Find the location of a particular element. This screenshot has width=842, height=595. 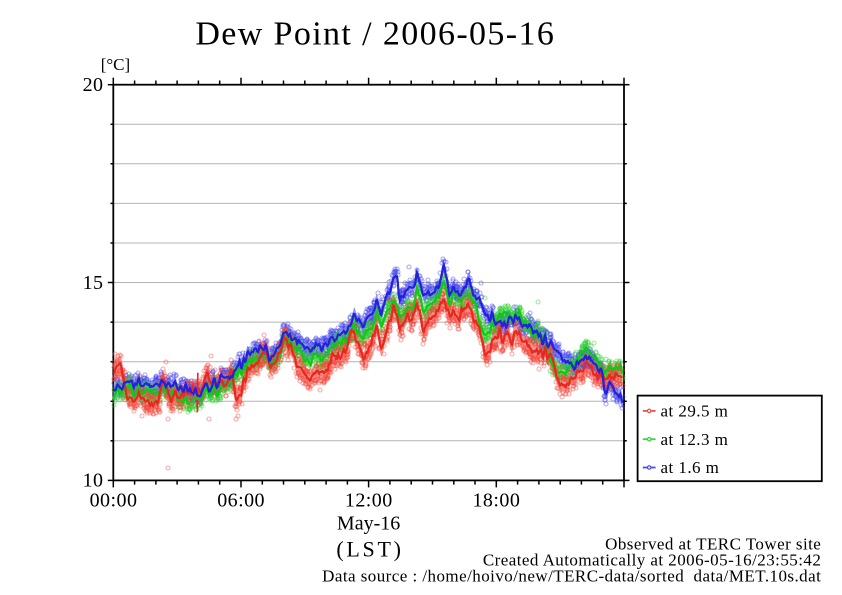

svg-text: Dew Point / 2006-05-16 is located at coordinates (375, 34).